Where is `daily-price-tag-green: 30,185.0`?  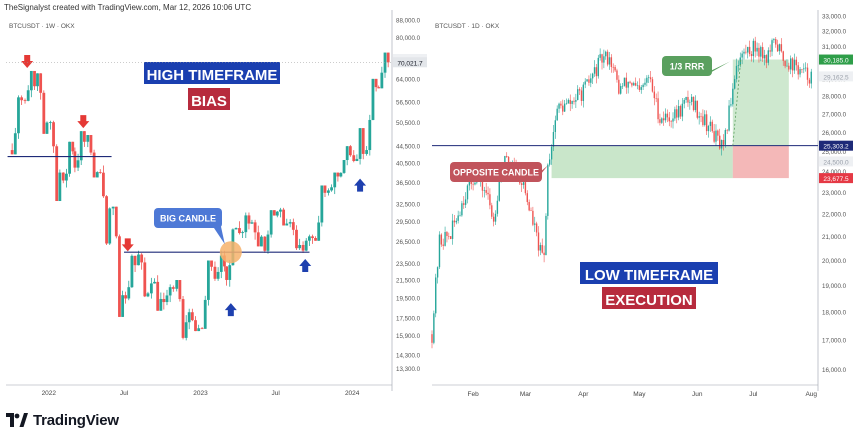 daily-price-tag-green: 30,185.0 is located at coordinates (836, 61).